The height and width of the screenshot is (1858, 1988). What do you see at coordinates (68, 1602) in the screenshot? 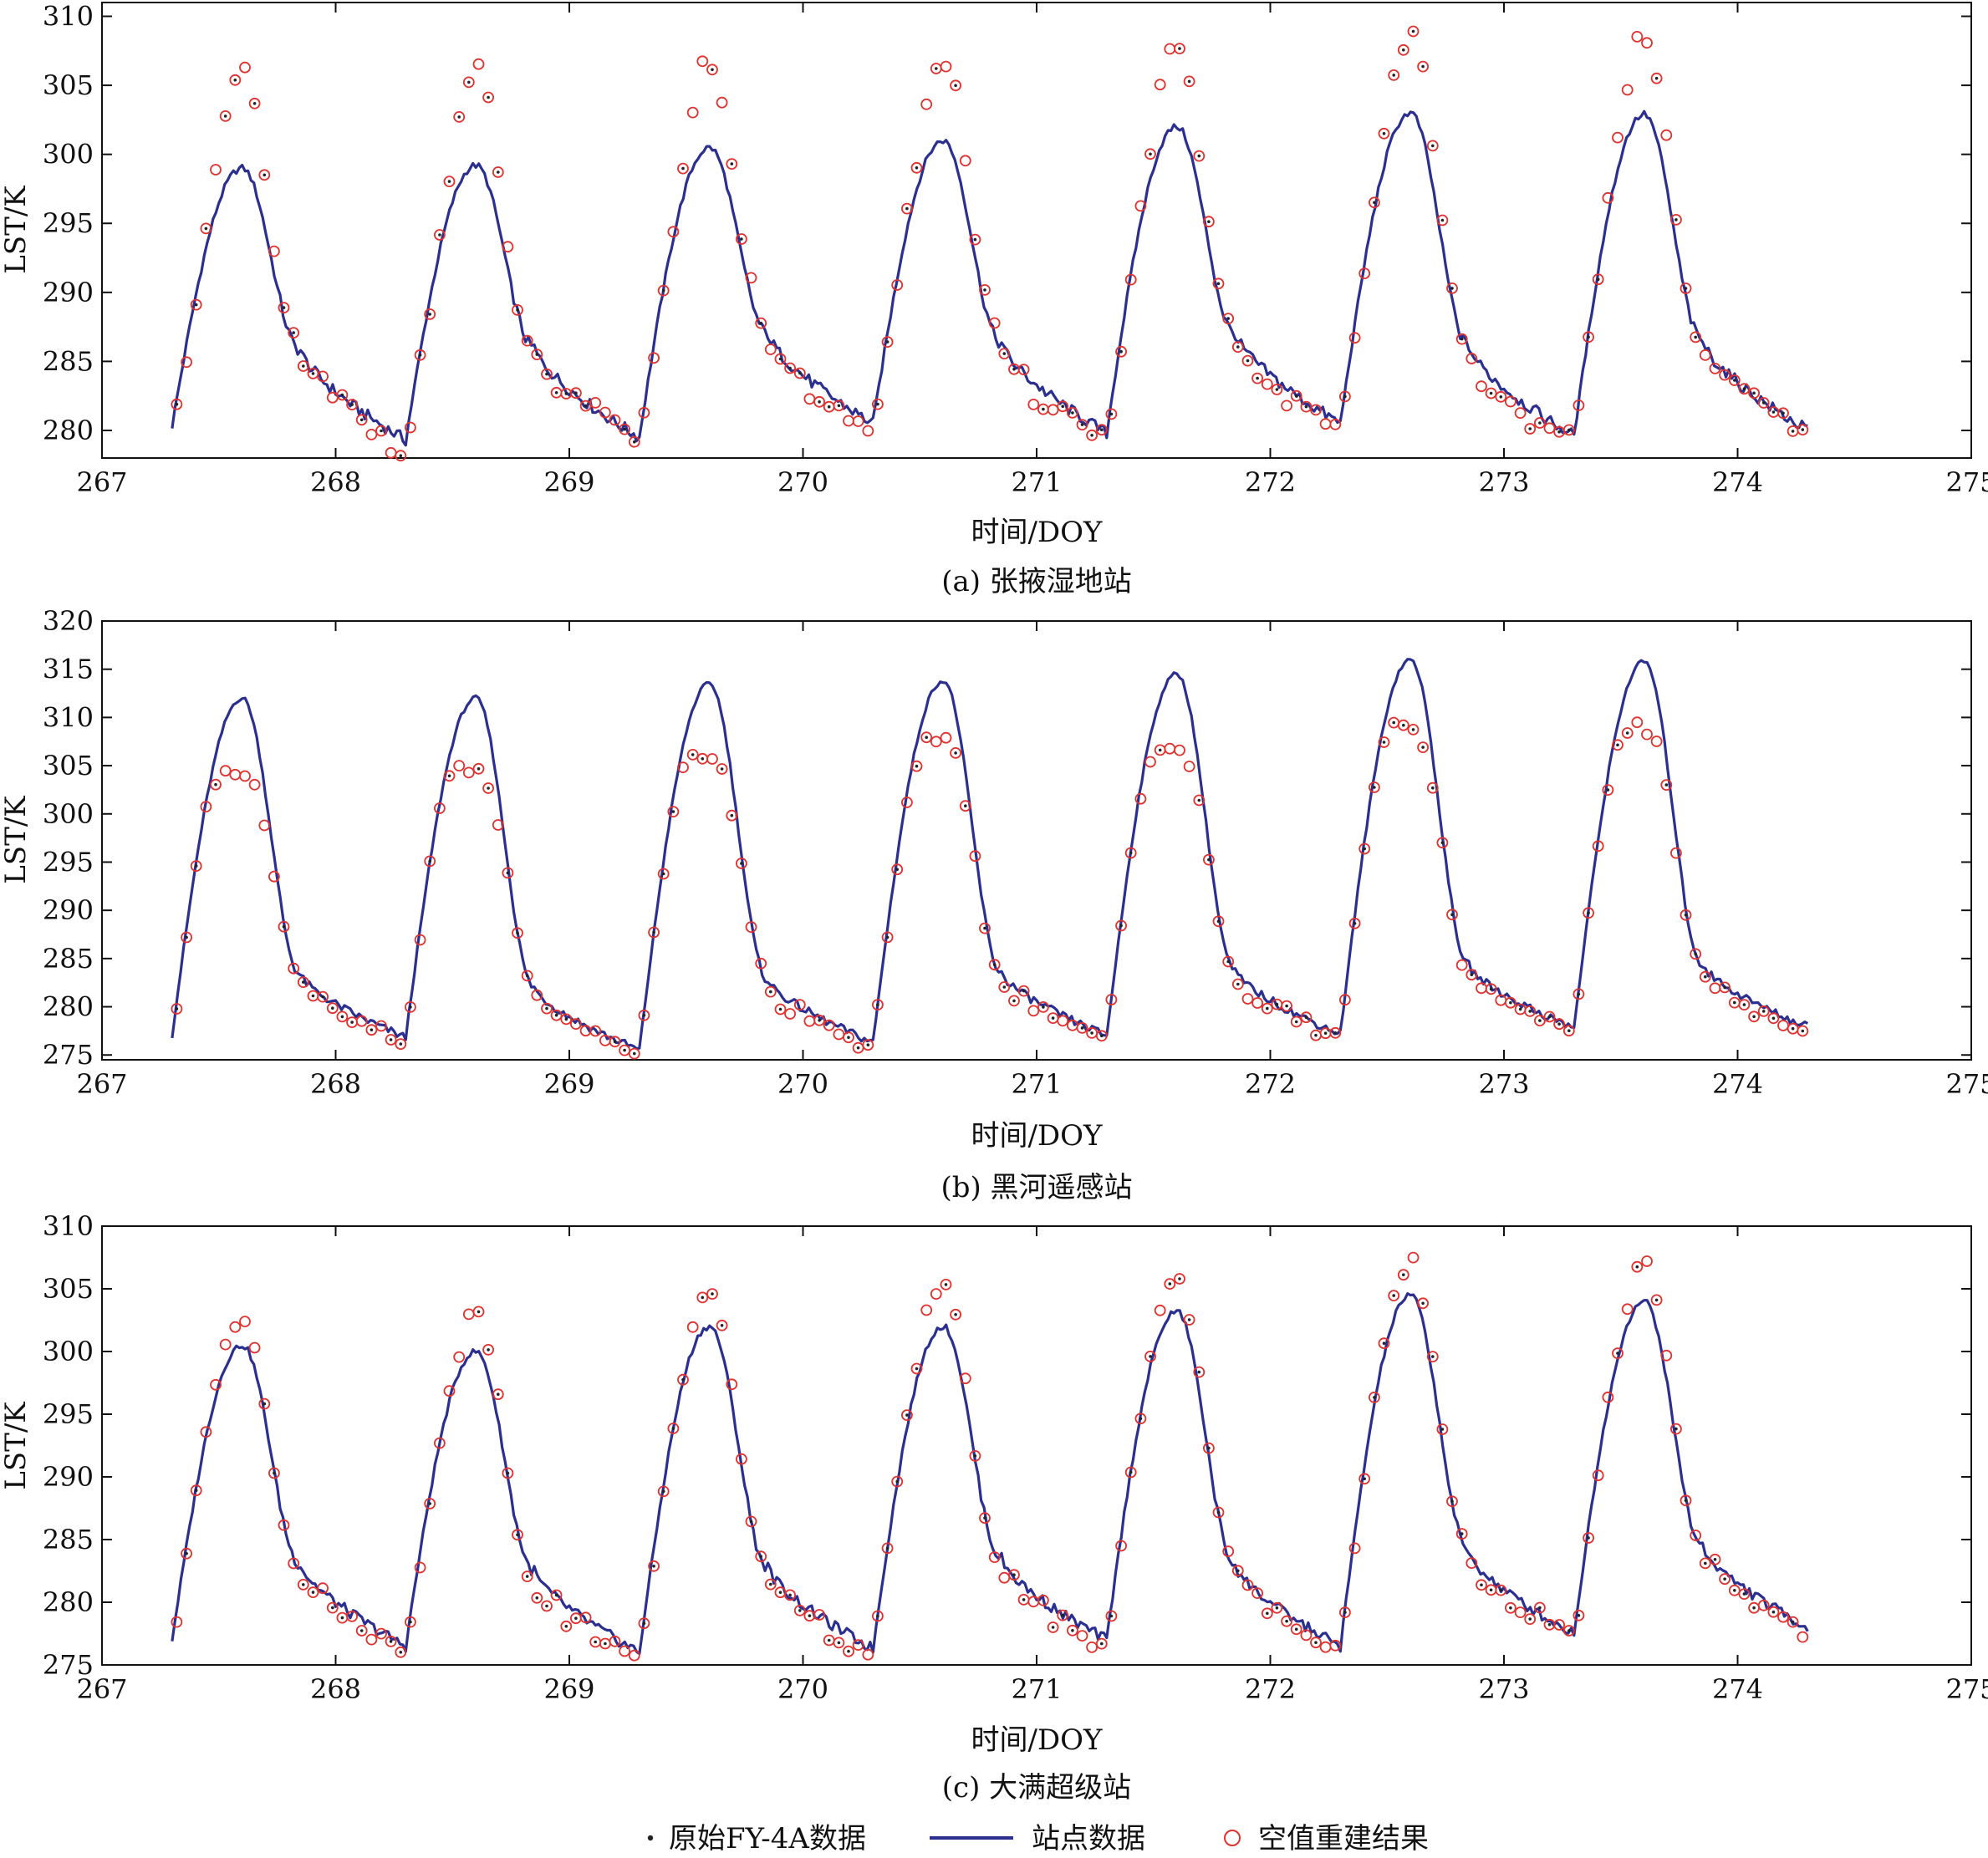
I see `y-tick-label-c-280: 280` at bounding box center [68, 1602].